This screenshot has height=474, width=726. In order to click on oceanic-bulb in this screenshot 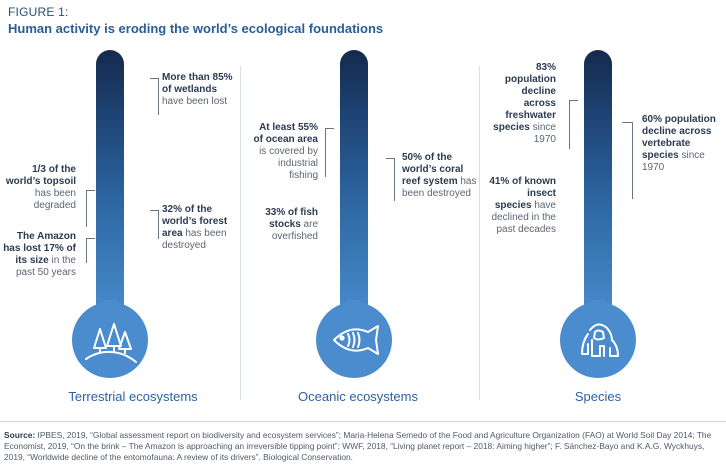, I will do `click(354, 340)`.